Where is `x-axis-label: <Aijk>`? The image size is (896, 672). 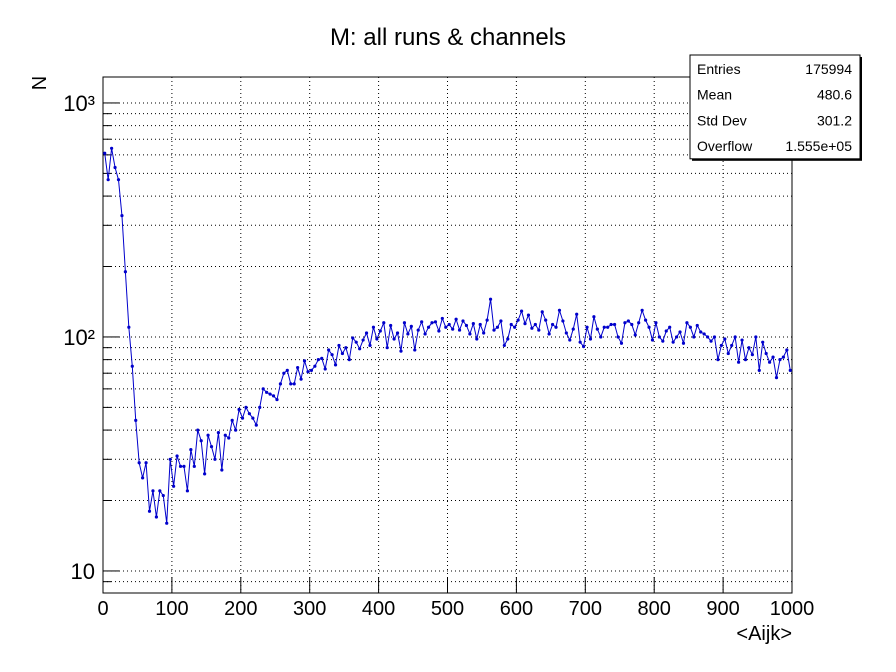
x-axis-label: <Aijk> is located at coordinates (764, 634).